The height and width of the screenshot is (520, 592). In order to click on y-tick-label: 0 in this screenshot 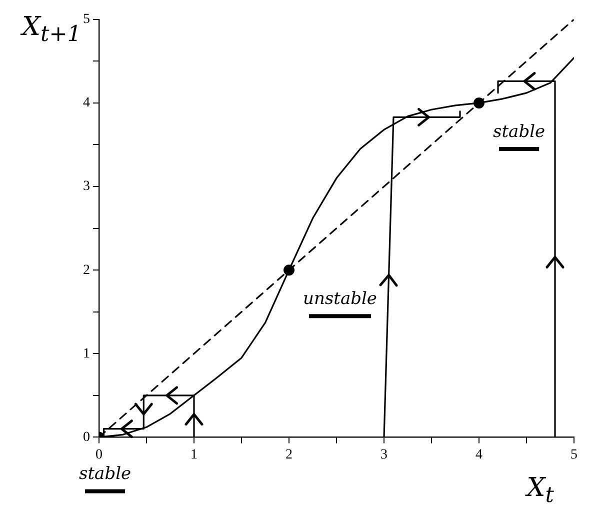, I will do `click(86, 437)`.